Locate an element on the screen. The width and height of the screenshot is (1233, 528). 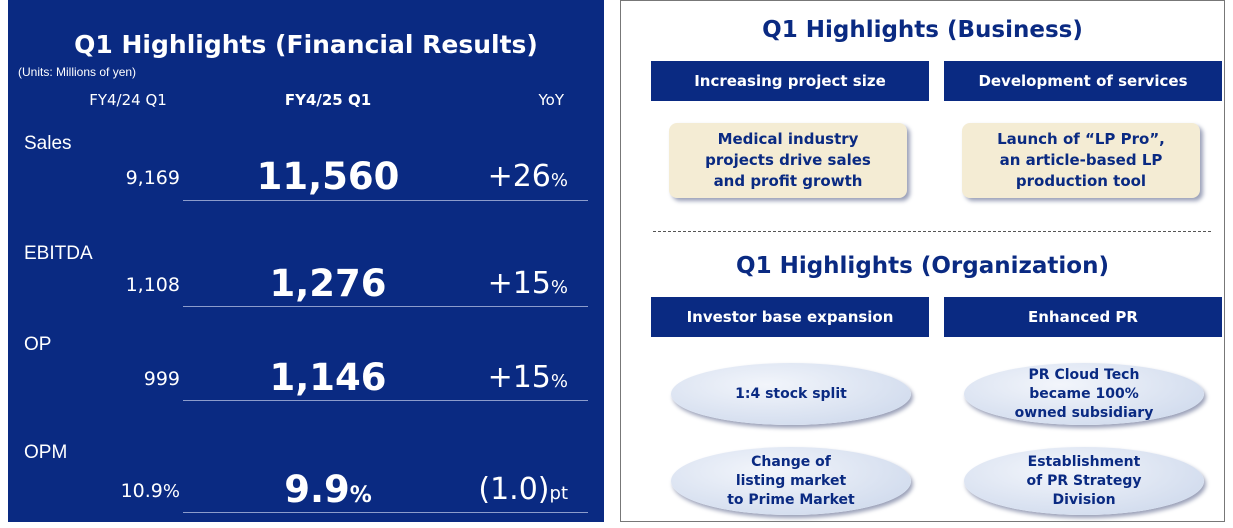
value-number: 9,169 is located at coordinates (152, 178).